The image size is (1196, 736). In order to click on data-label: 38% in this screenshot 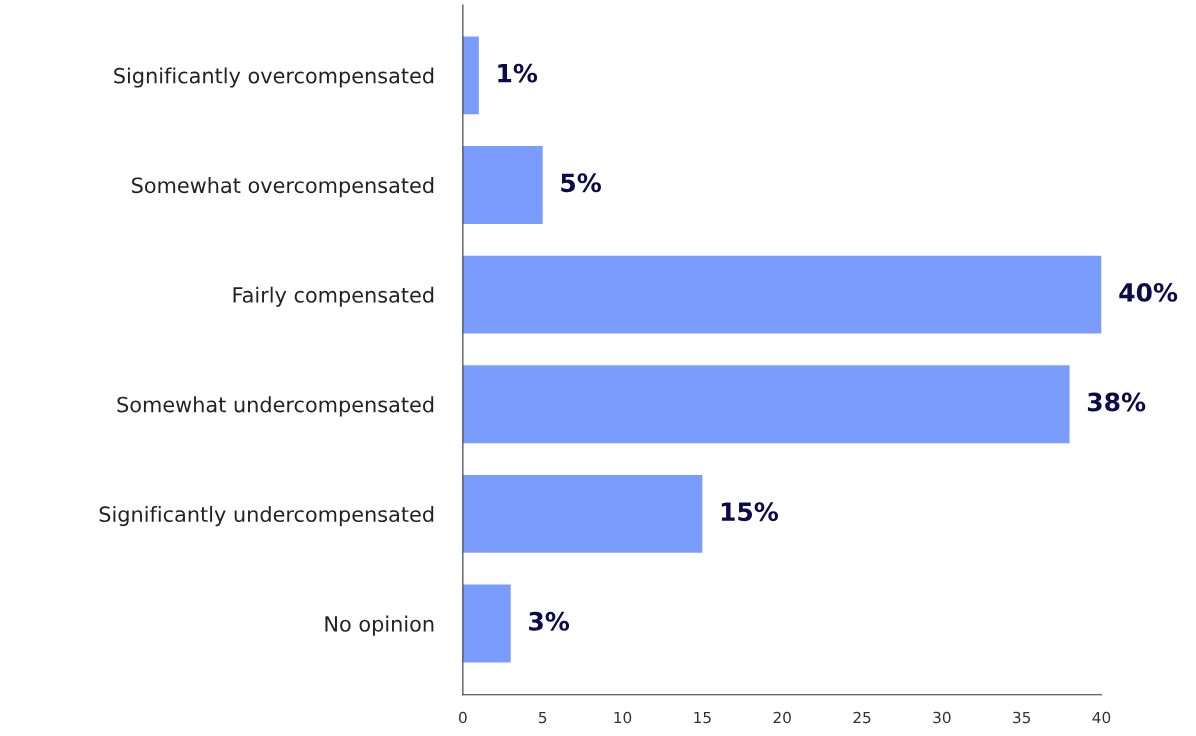, I will do `click(1116, 402)`.